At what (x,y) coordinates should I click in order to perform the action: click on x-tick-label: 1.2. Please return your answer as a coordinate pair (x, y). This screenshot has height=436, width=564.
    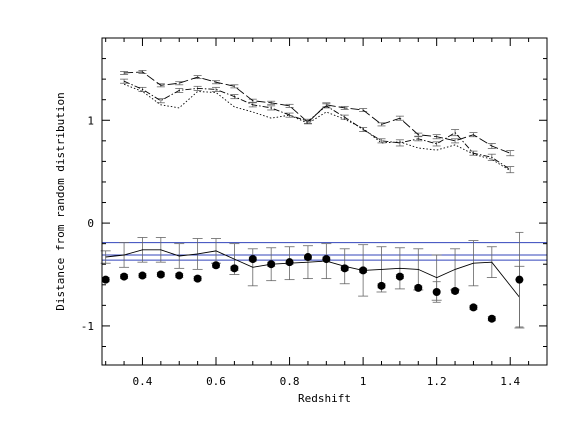
    Looking at the image, I should click on (437, 381).